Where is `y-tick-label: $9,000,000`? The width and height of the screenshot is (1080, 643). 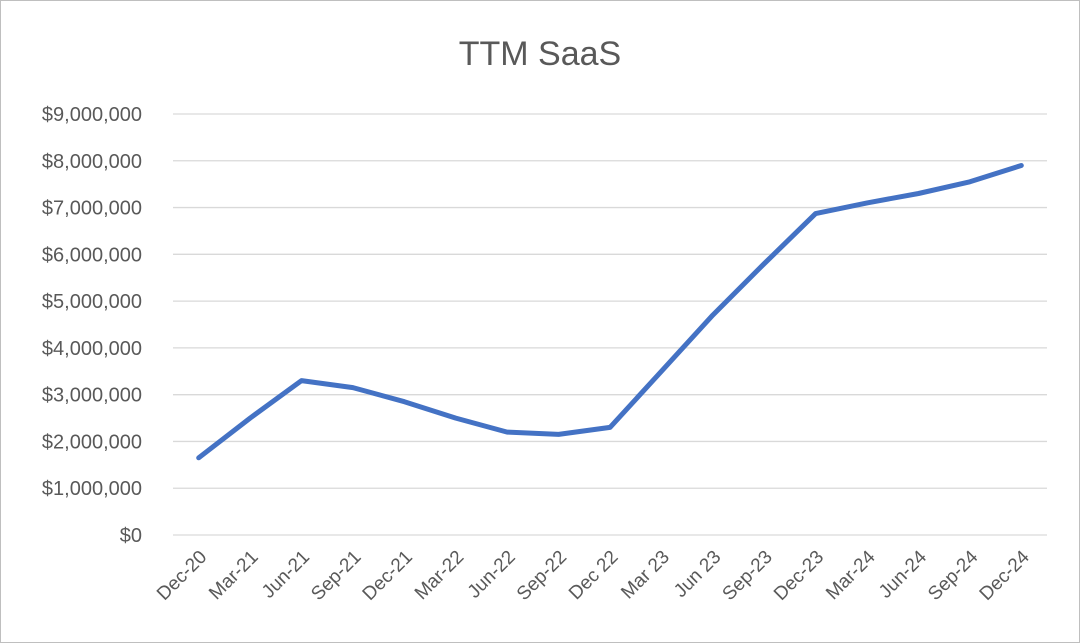 y-tick-label: $9,000,000 is located at coordinates (92, 115).